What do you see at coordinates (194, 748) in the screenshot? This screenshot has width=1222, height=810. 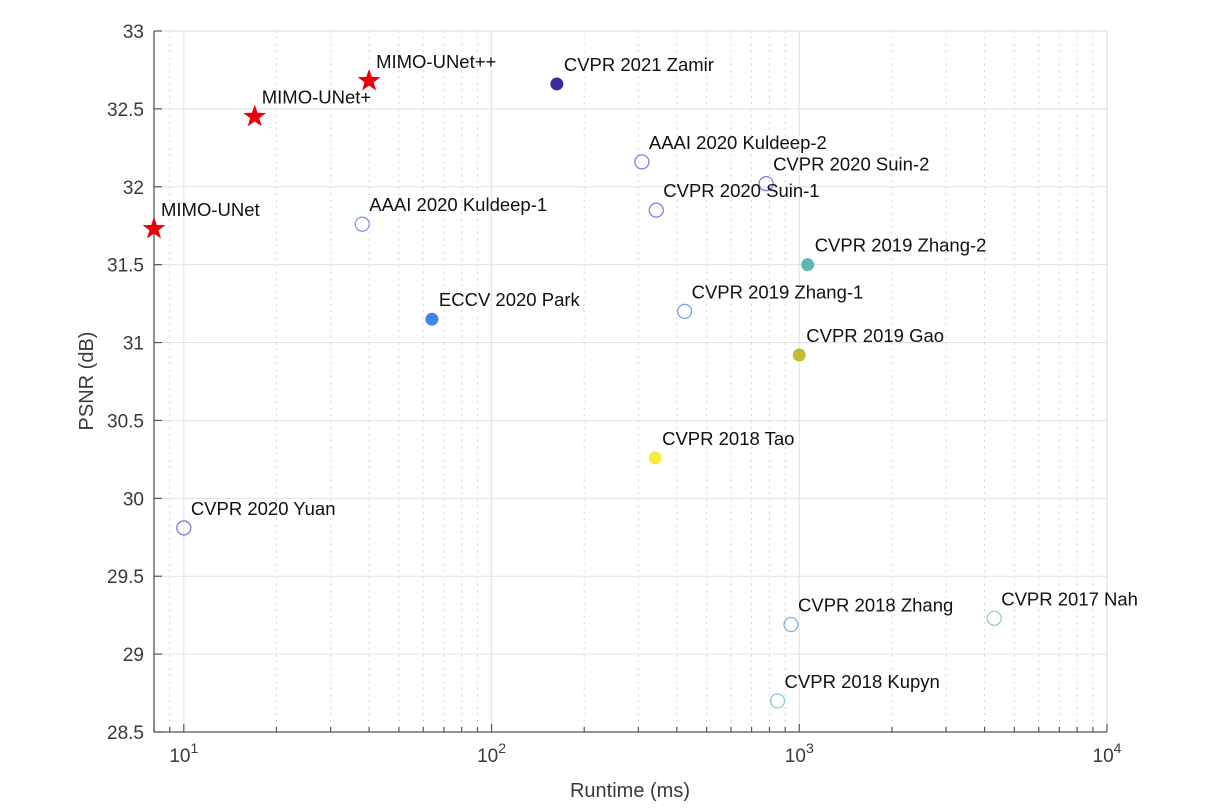 I see `x-tick-exponent: 1` at bounding box center [194, 748].